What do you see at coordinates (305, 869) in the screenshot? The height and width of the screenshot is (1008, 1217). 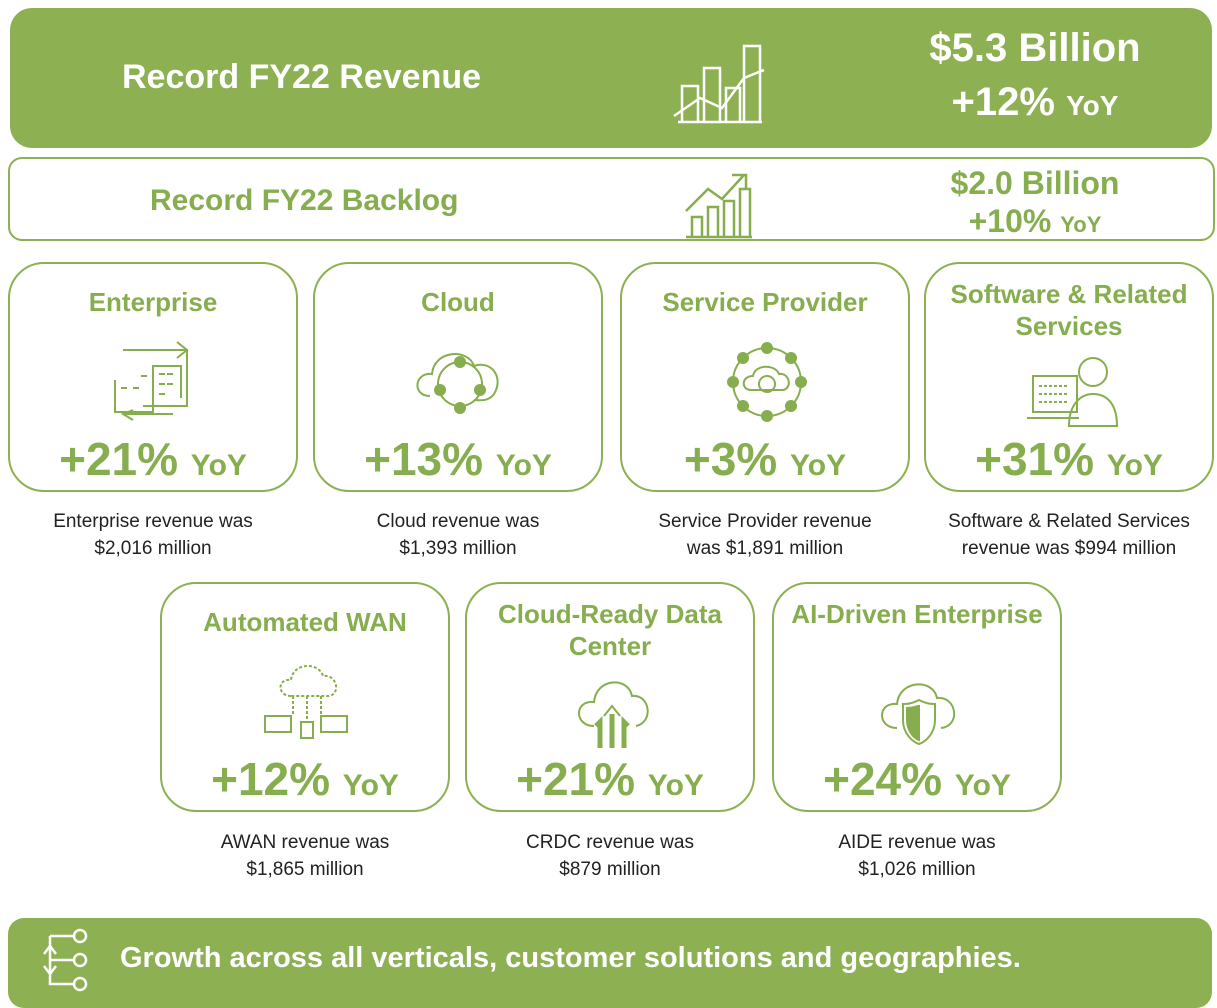 I see `description-line: $1,865 million` at bounding box center [305, 869].